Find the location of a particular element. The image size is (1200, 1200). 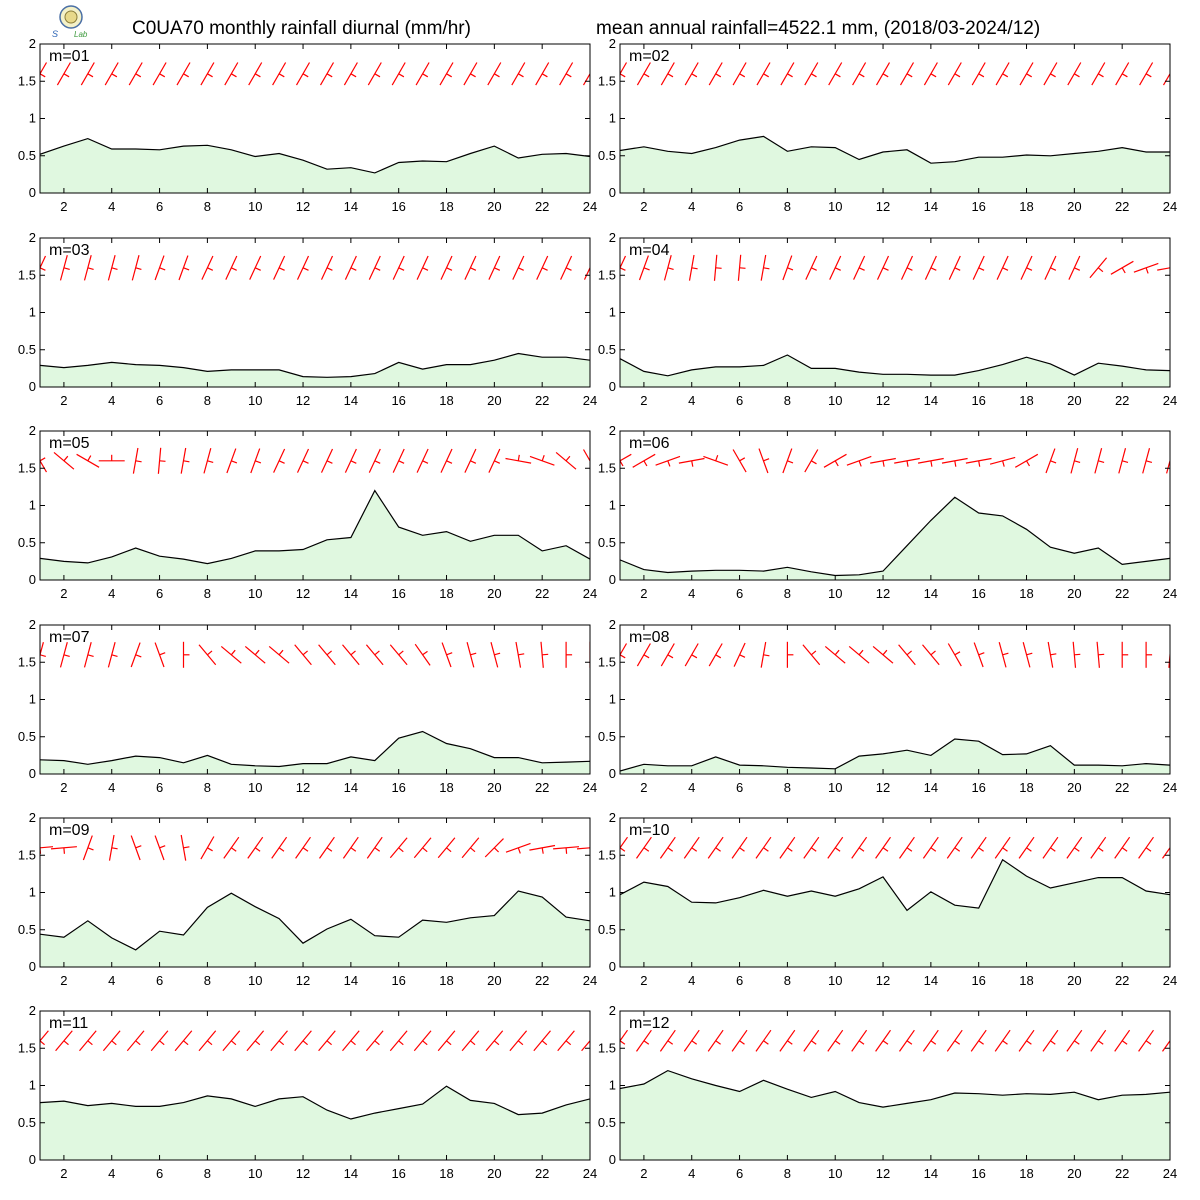

x-tick-label: 16 is located at coordinates (978, 980).